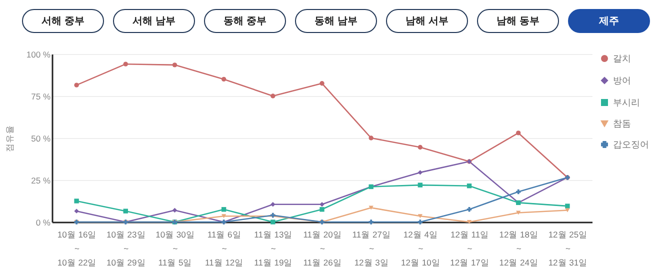 The height and width of the screenshot is (273, 658). I want to click on x-tick-label: 12월 4일 ~ 12월 10일, so click(420, 249).